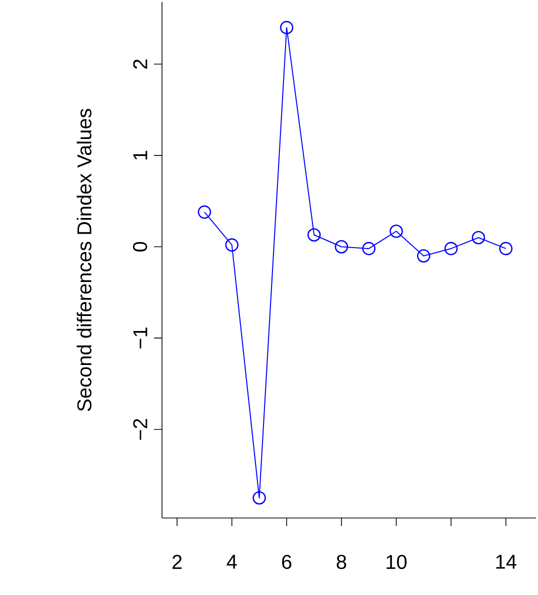 The height and width of the screenshot is (595, 538). What do you see at coordinates (140, 247) in the screenshot?
I see `y-tick-label: 0` at bounding box center [140, 247].